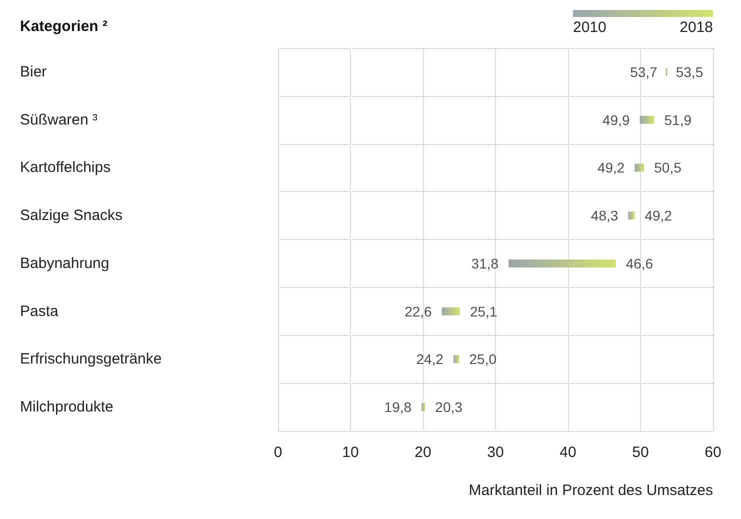 The height and width of the screenshot is (519, 741). What do you see at coordinates (59, 119) in the screenshot?
I see `y-tick-label: Süßwaren ³` at bounding box center [59, 119].